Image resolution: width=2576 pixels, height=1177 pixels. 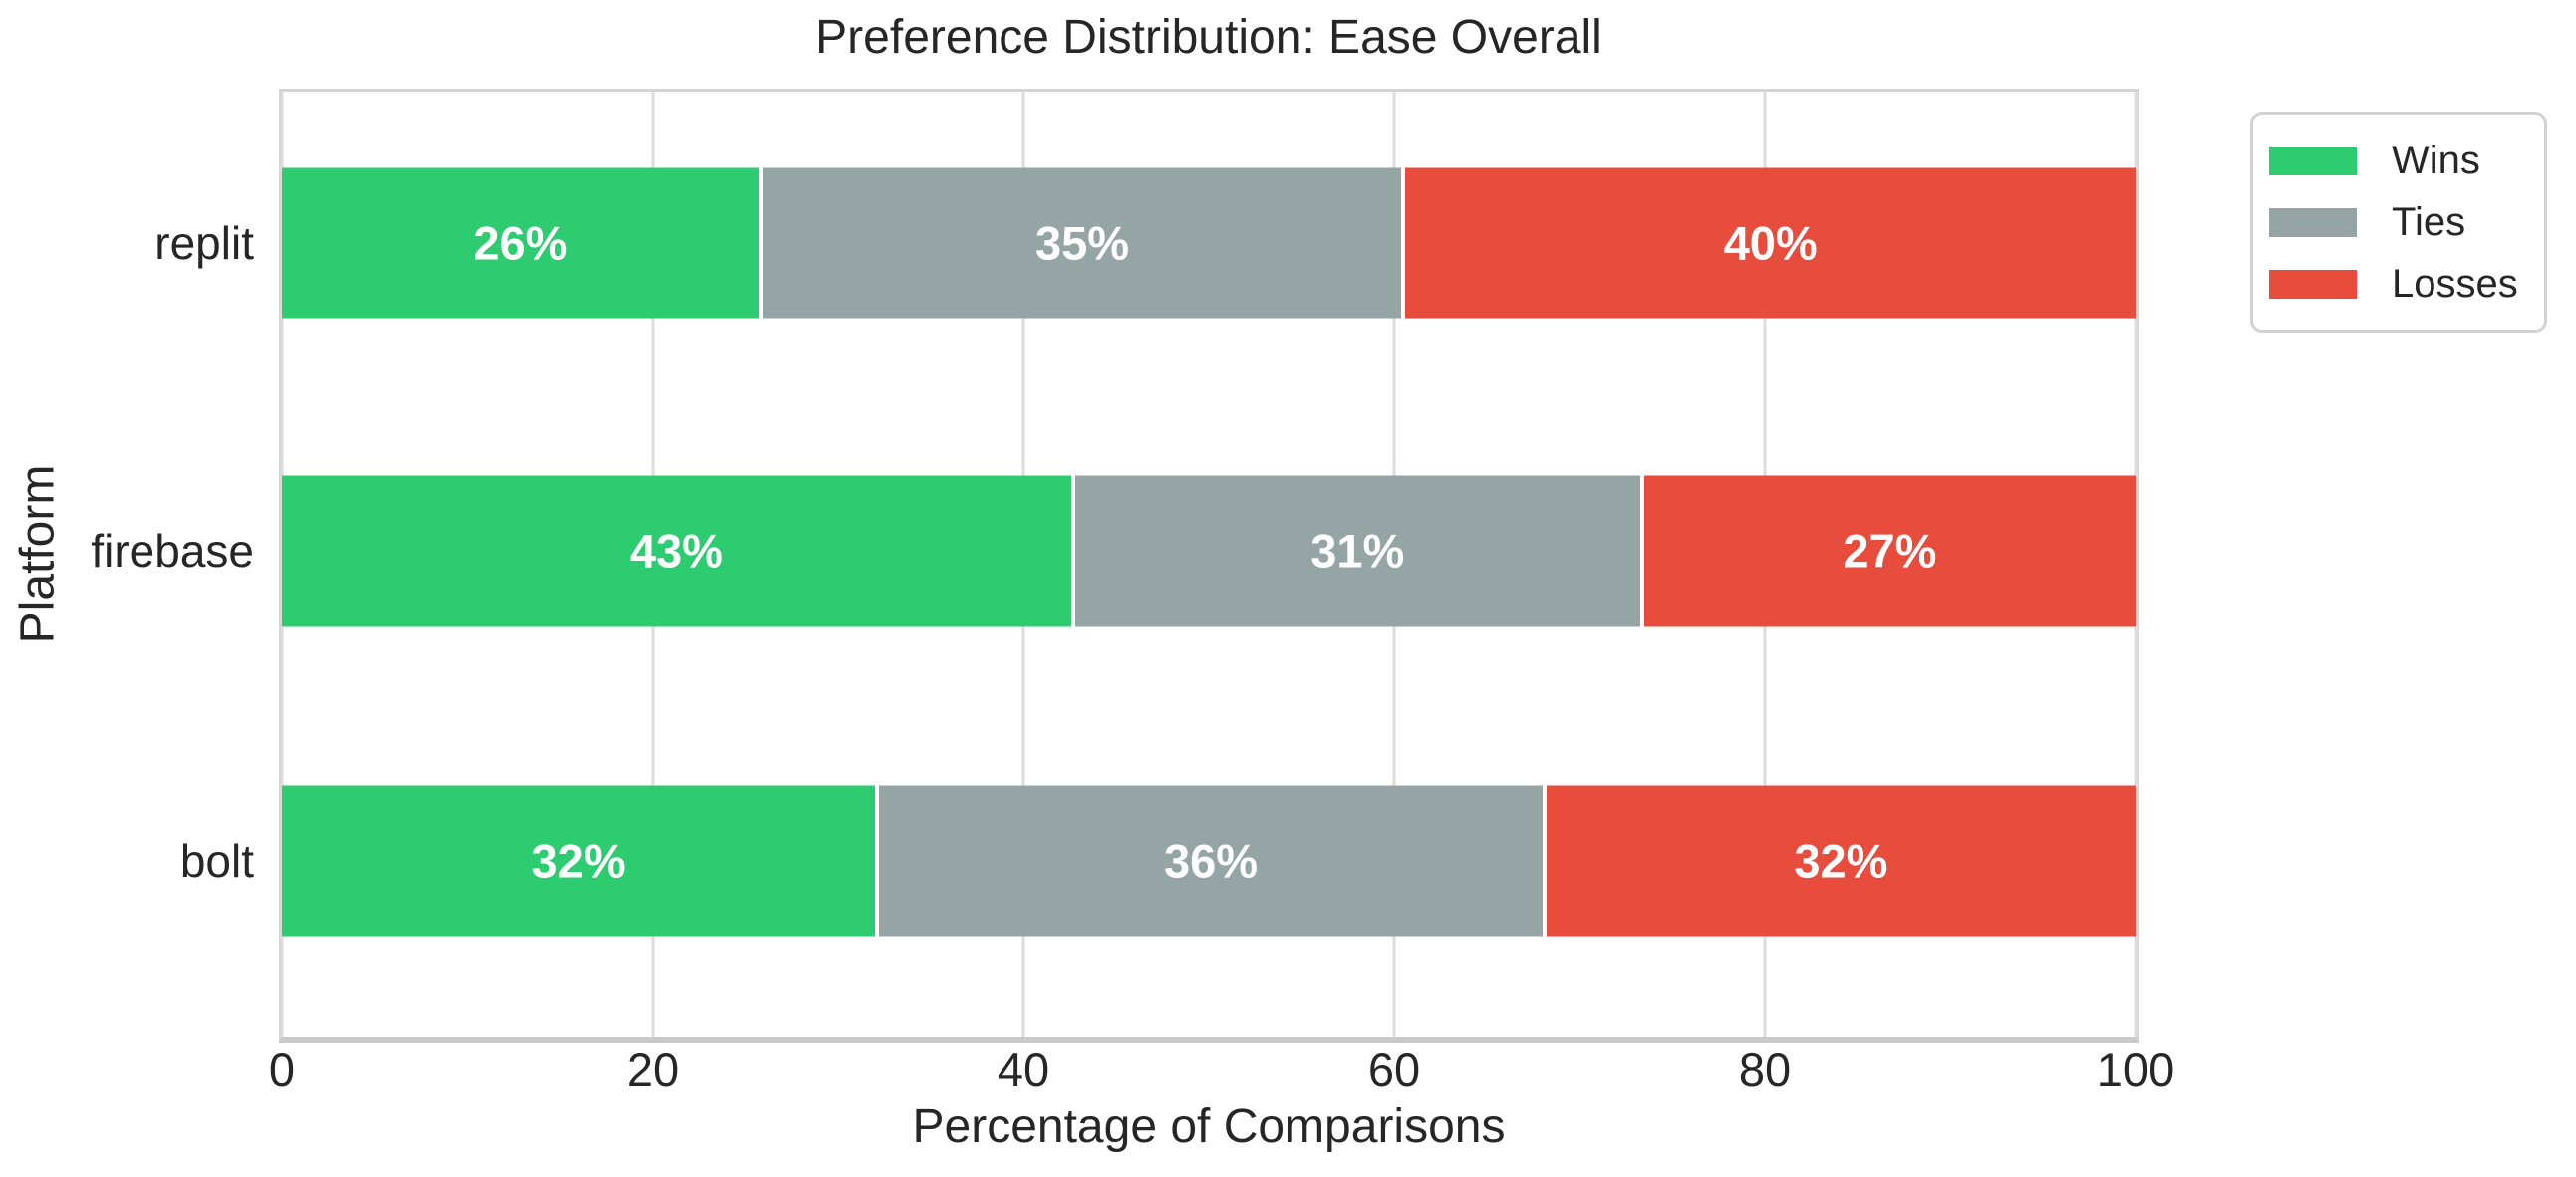 I want to click on legend-item-losses: Losses, so click(x=2406, y=284).